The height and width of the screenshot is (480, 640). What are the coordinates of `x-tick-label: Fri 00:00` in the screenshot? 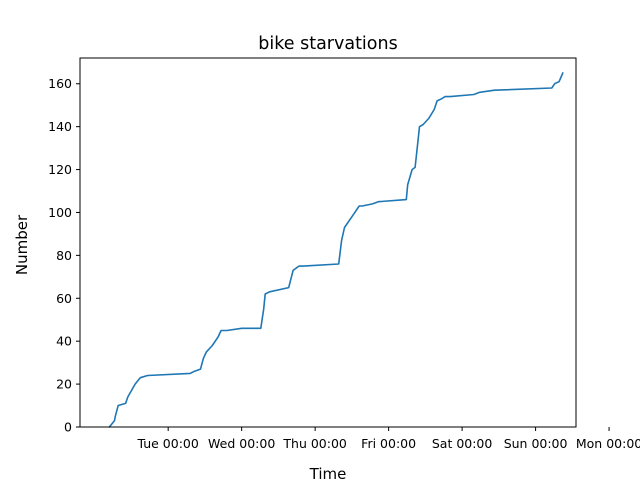 It's located at (388, 443).